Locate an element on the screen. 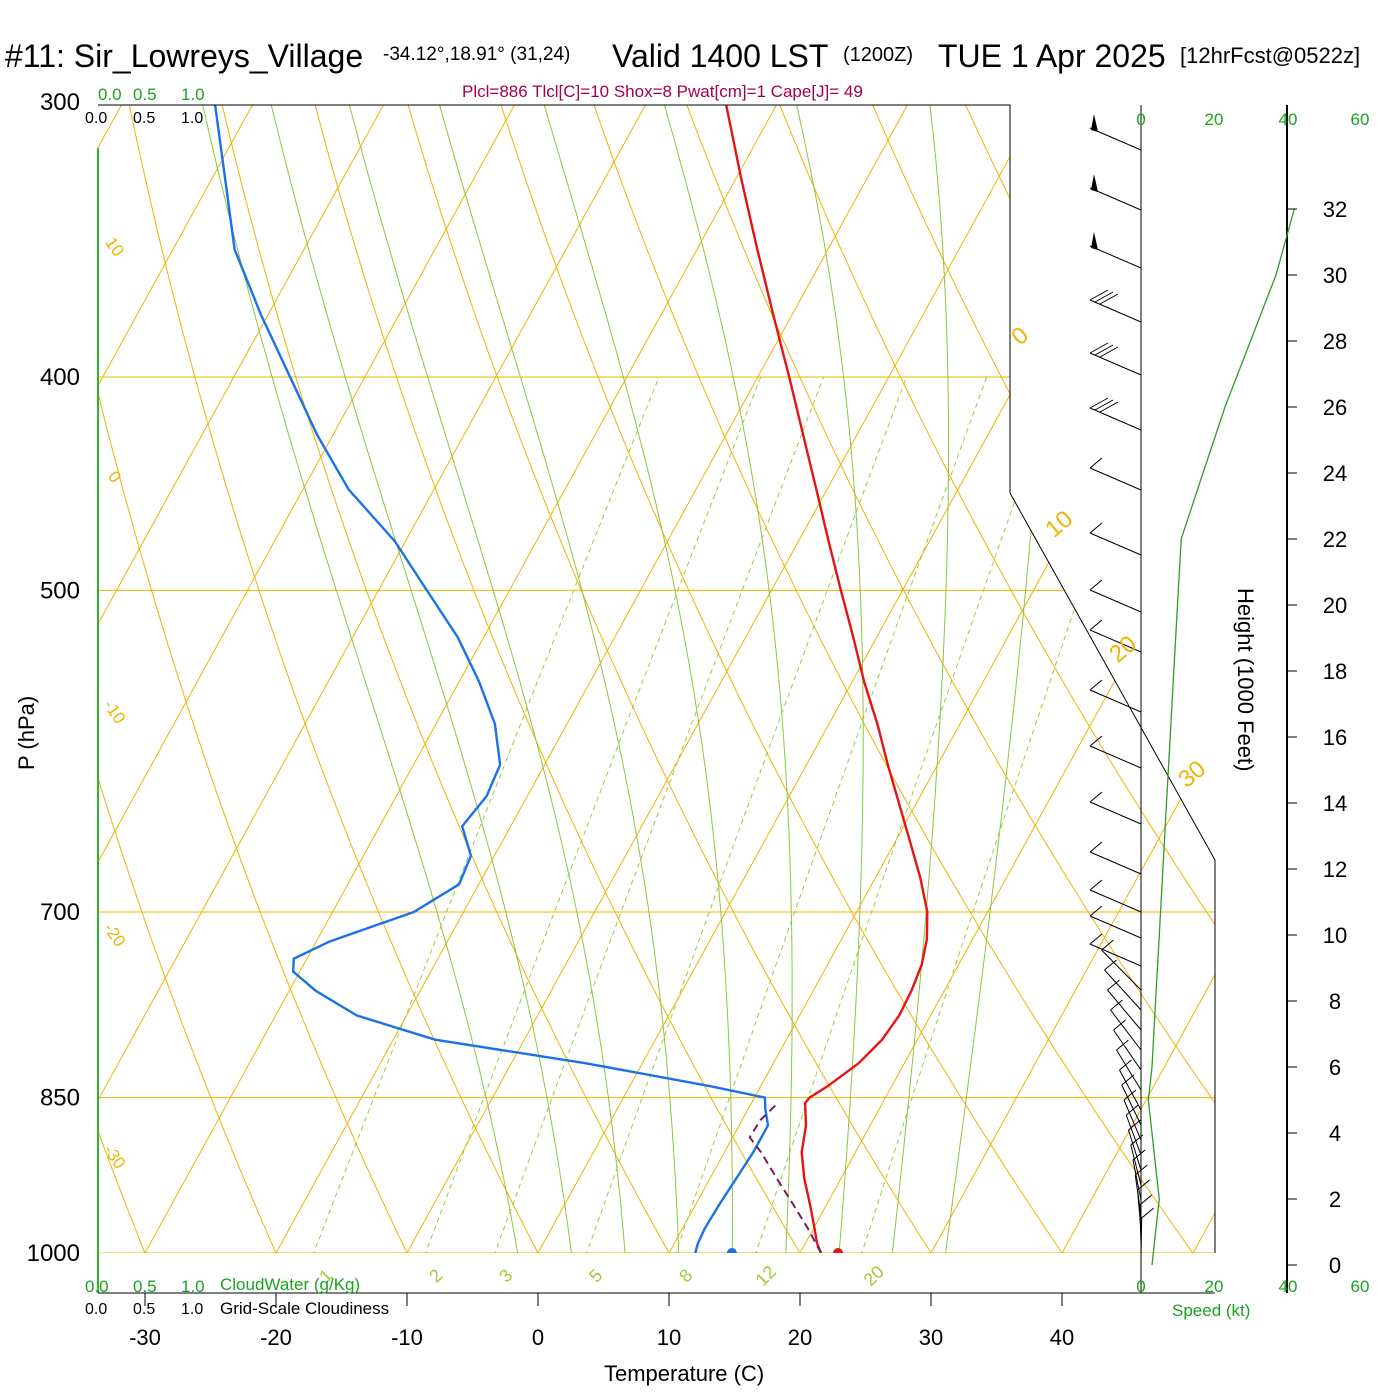 The height and width of the screenshot is (1400, 1400). p-tick-label: 300 is located at coordinates (60, 102).